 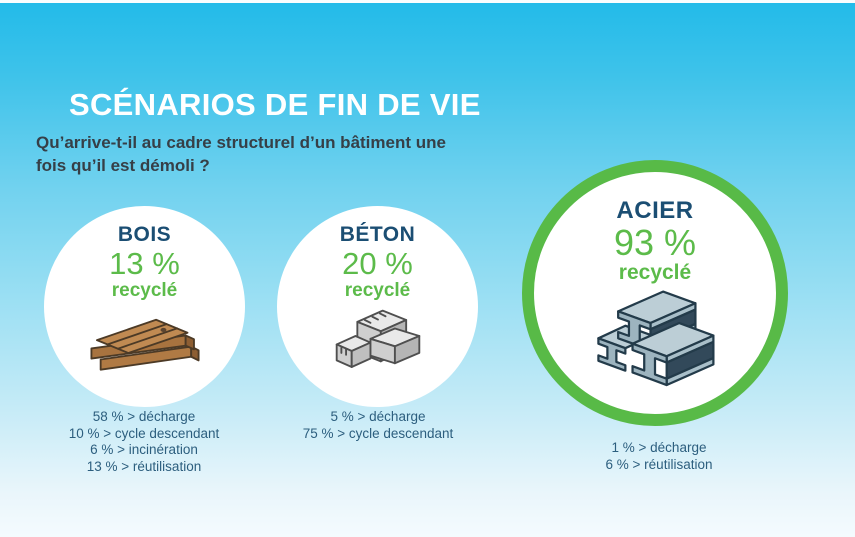 I want to click on material-name: ACIER, so click(x=655, y=210).